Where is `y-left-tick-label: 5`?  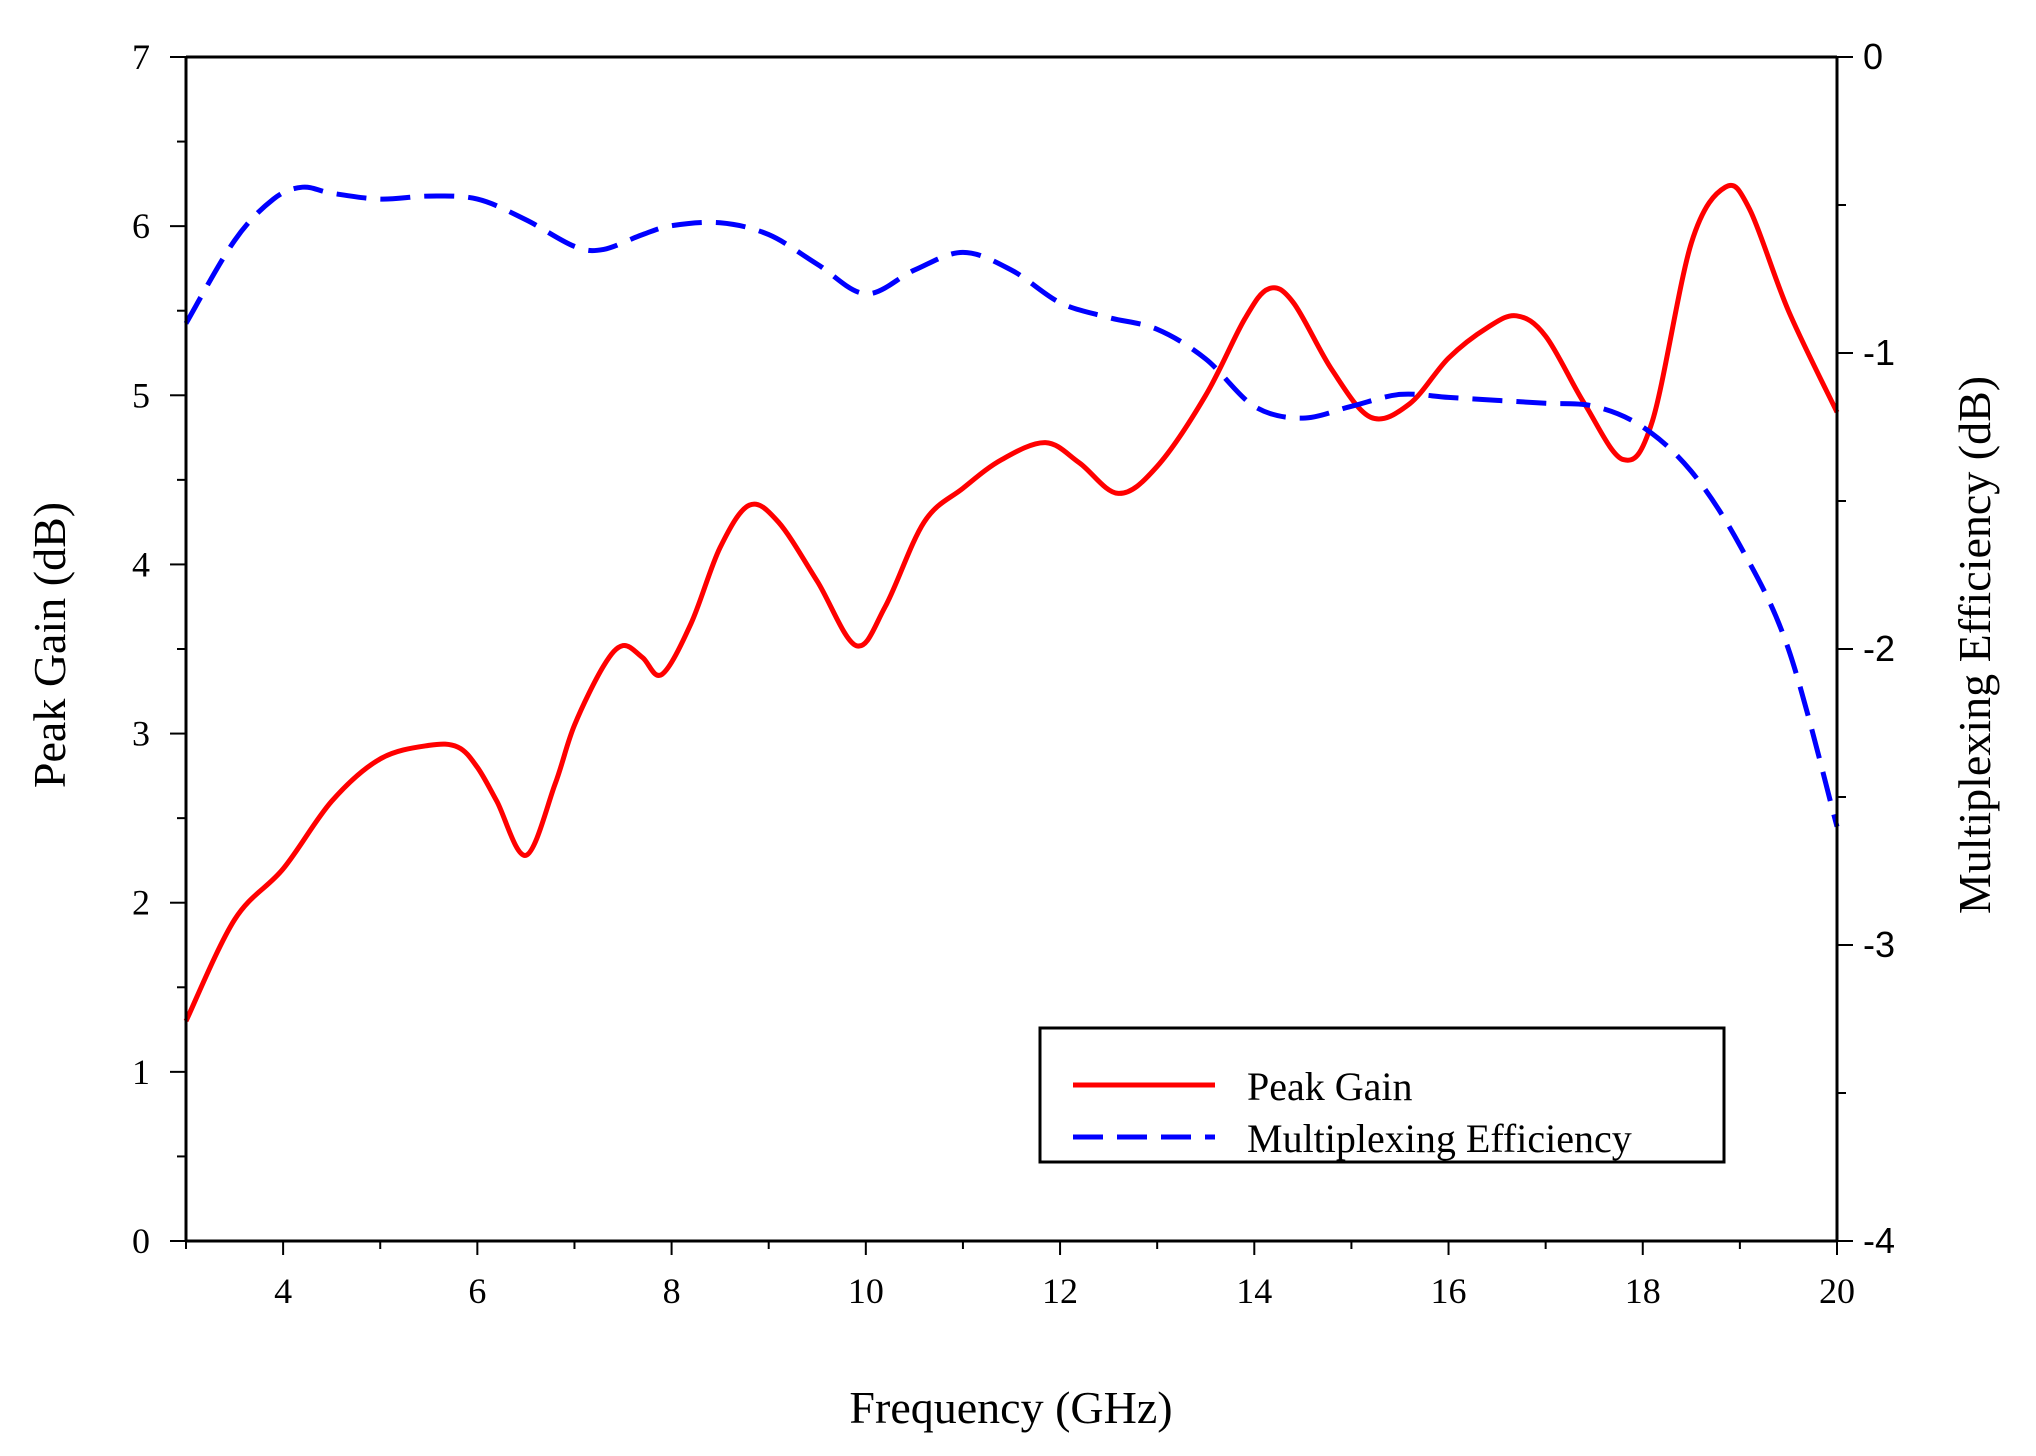 y-left-tick-label: 5 is located at coordinates (141, 395).